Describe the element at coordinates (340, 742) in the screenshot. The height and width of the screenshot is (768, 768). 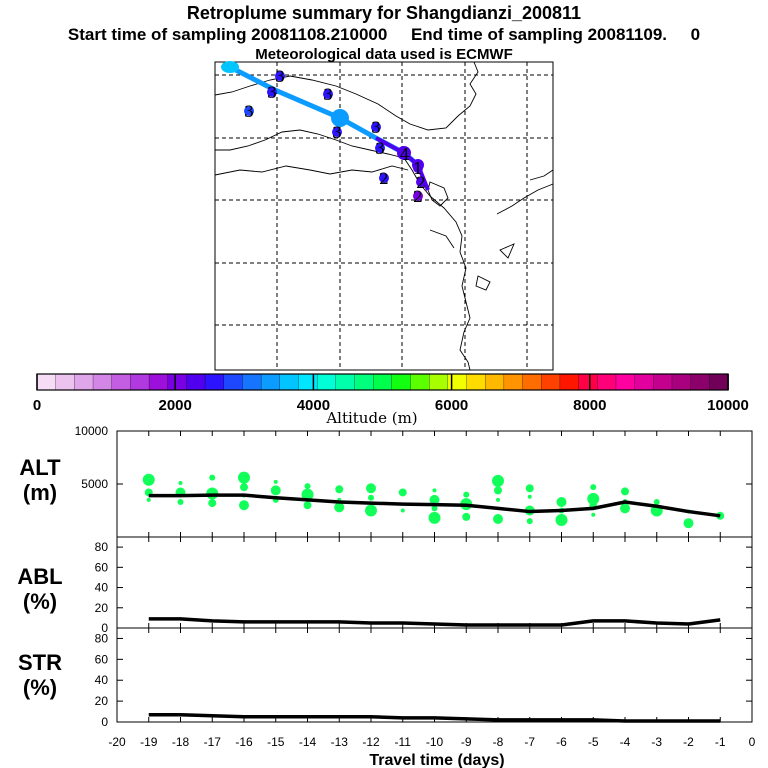
I see `x-tick-label: -13` at that location.